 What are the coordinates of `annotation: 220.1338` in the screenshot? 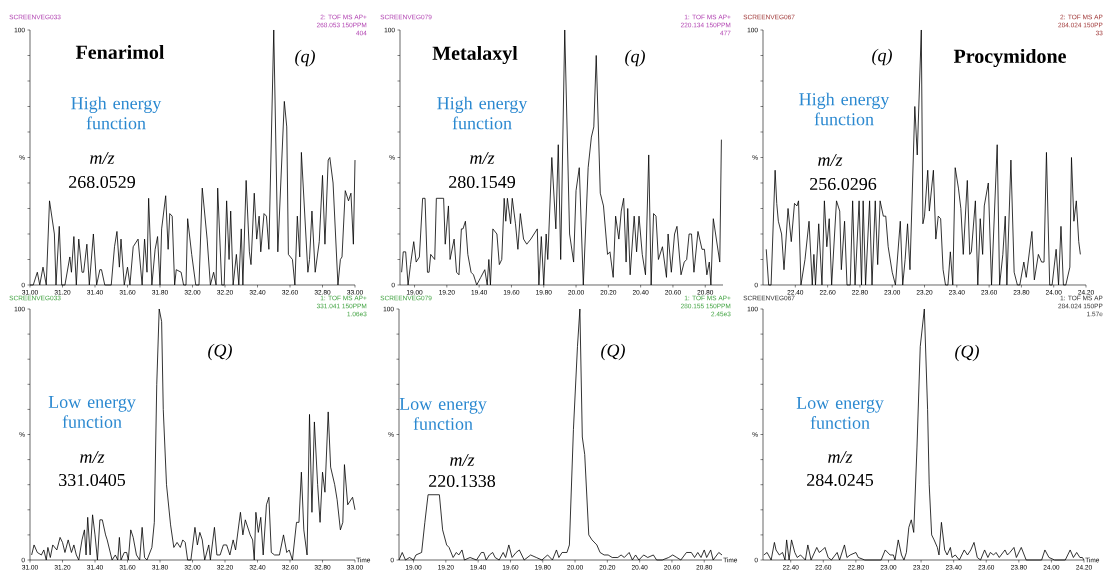 It's located at (462, 481).